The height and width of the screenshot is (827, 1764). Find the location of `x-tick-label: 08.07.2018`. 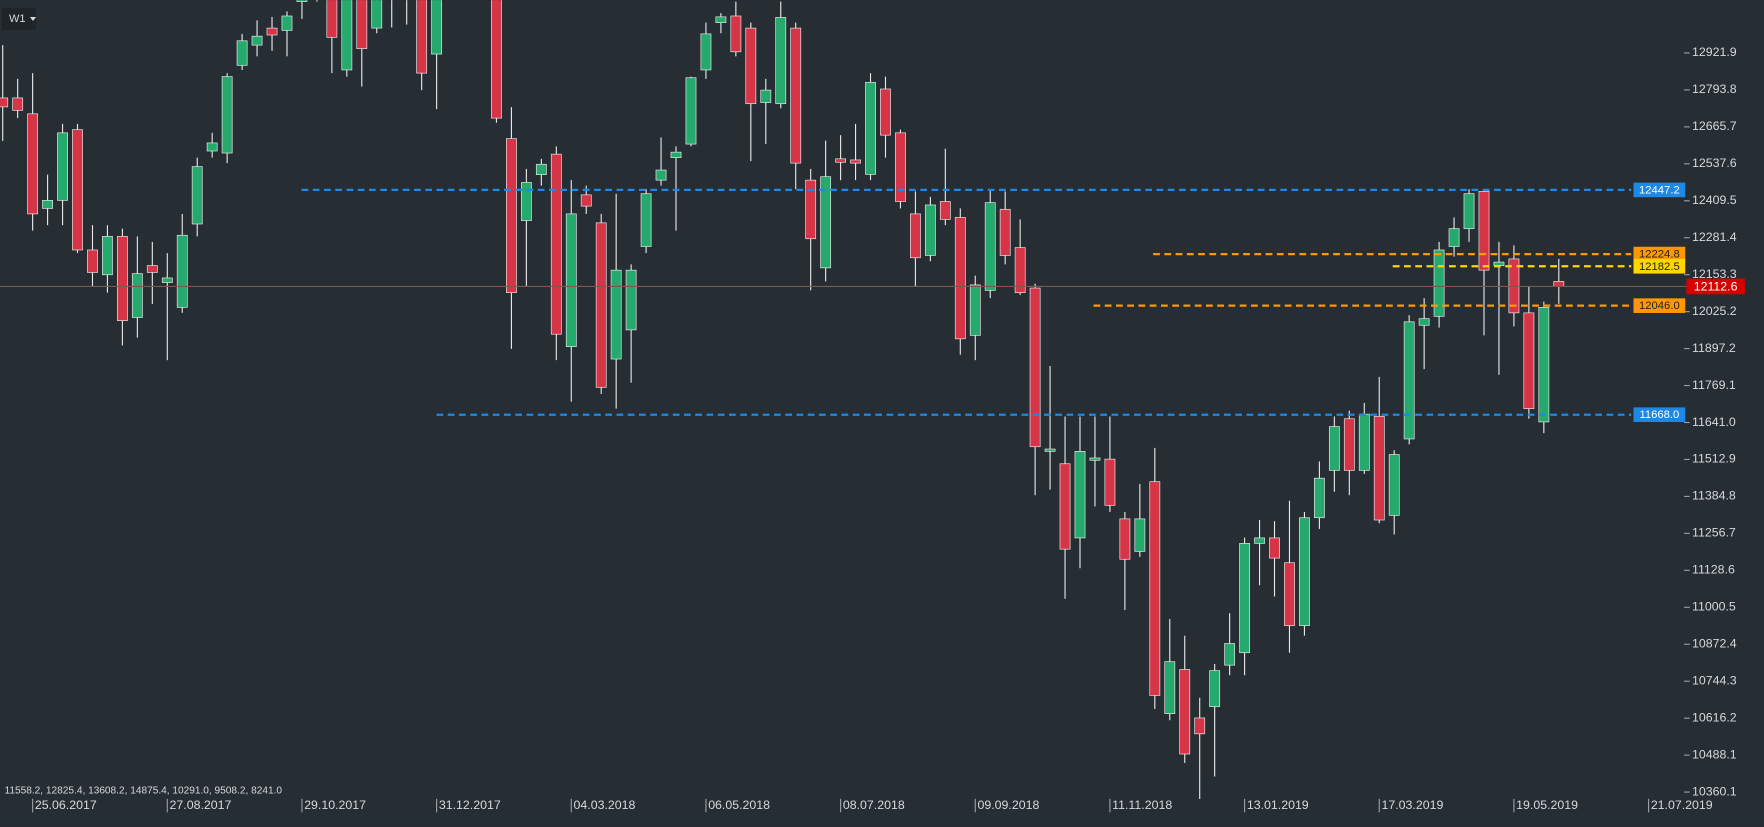

x-tick-label: 08.07.2018 is located at coordinates (874, 805).